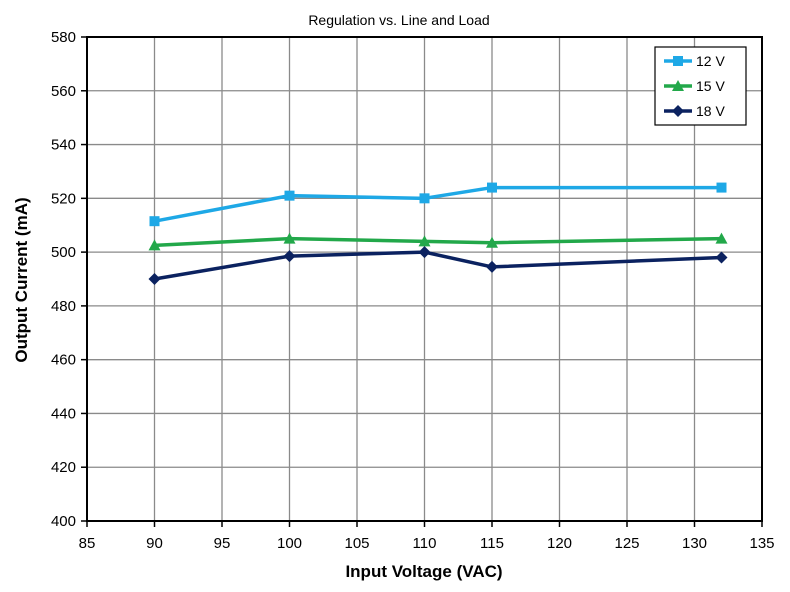  Describe the element at coordinates (63, 467) in the screenshot. I see `y-tick-label: 420` at that location.